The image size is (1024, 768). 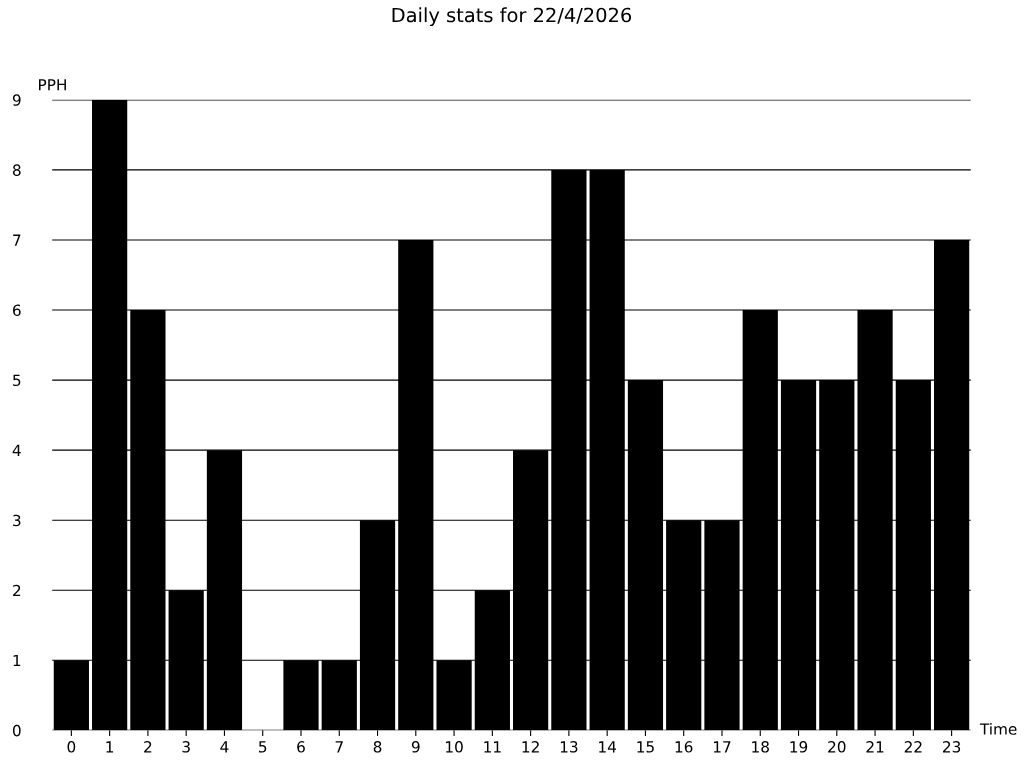 I want to click on x-tick-label: 7, so click(x=339, y=747).